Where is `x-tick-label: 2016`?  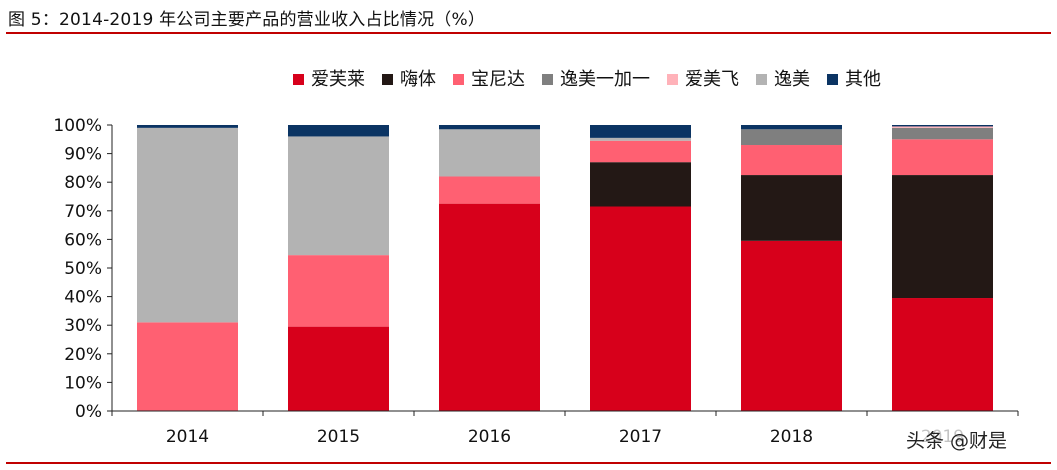
x-tick-label: 2016 is located at coordinates (489, 437).